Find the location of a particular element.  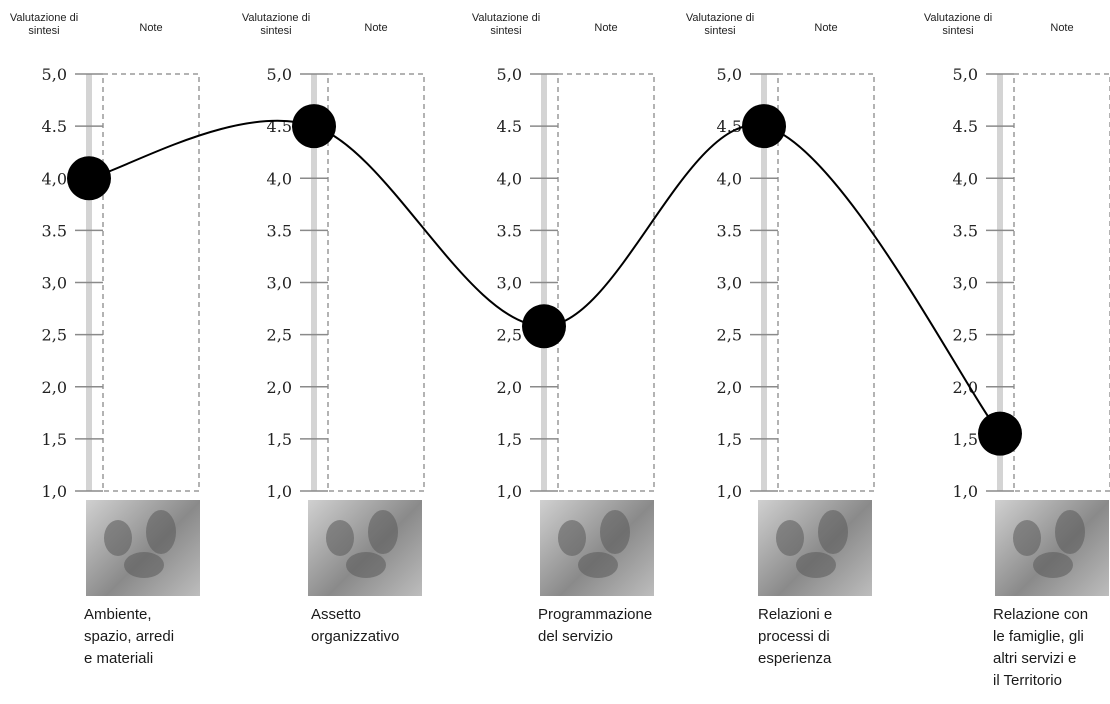

caption-line: esperienza is located at coordinates (795, 658).